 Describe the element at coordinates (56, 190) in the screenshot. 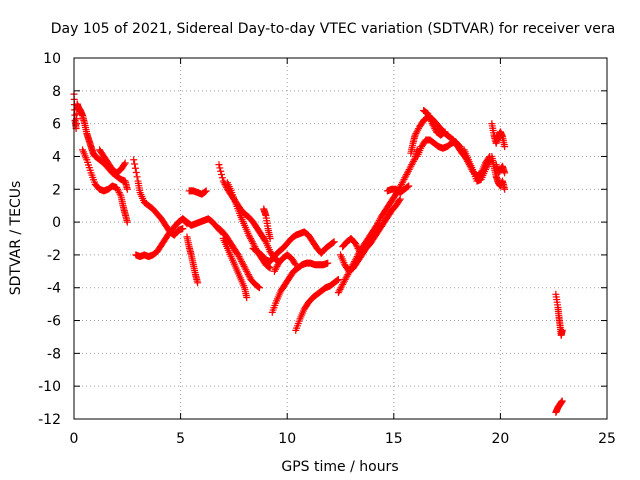

I see `y-tick-label: 2` at that location.